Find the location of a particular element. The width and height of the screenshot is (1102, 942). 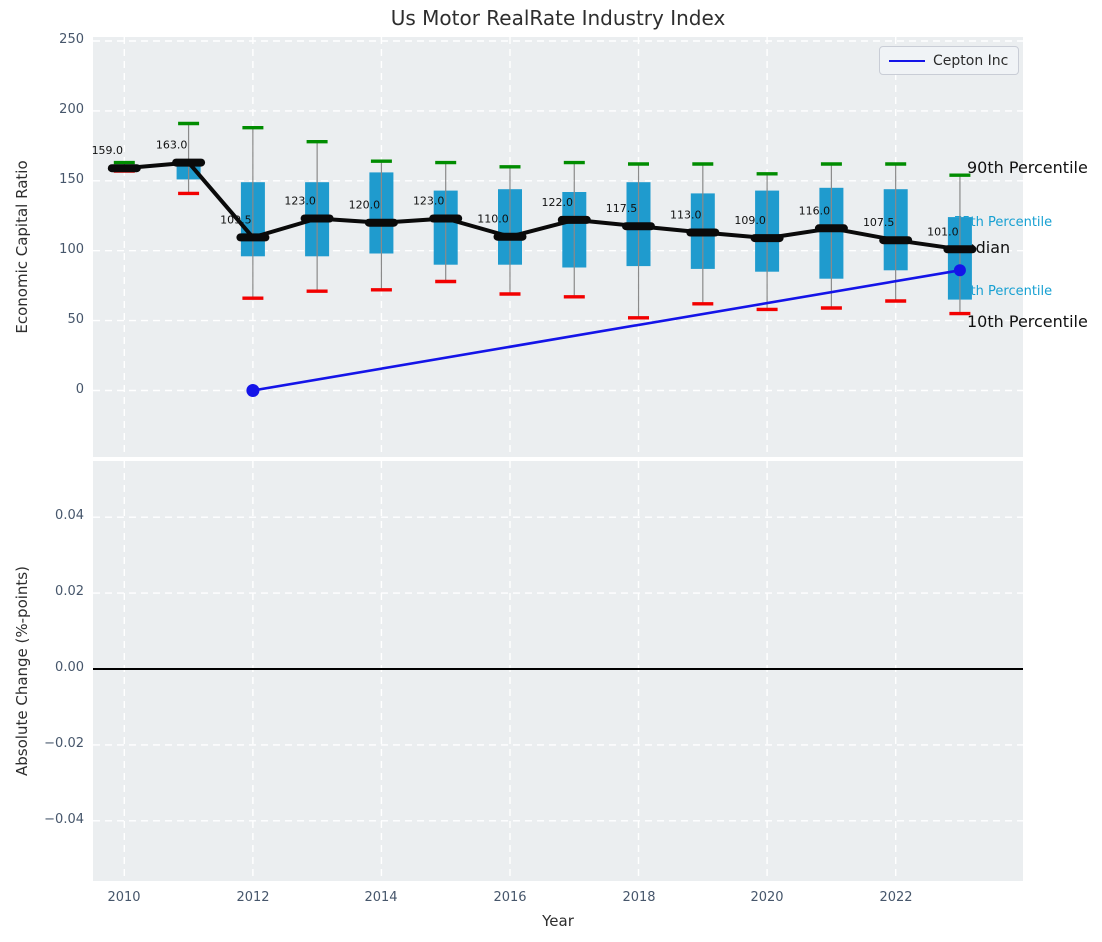

x-tick-label: 2014 is located at coordinates (381, 897).